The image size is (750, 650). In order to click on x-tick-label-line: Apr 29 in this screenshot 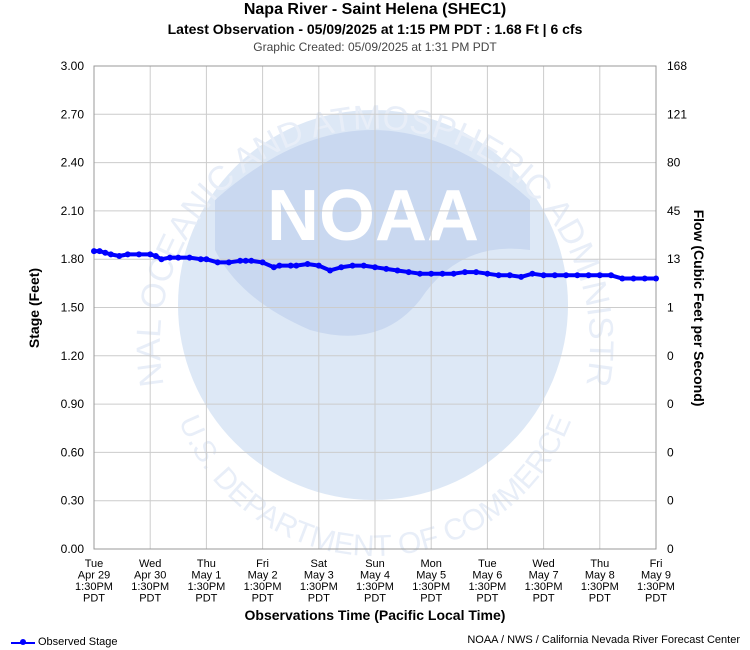, I will do `click(94, 576)`.